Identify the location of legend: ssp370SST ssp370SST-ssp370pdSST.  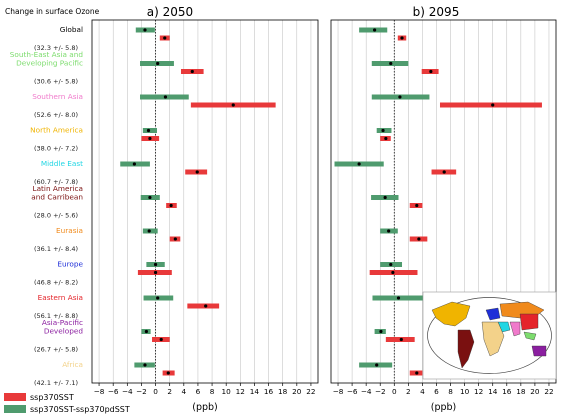
(67, 403).